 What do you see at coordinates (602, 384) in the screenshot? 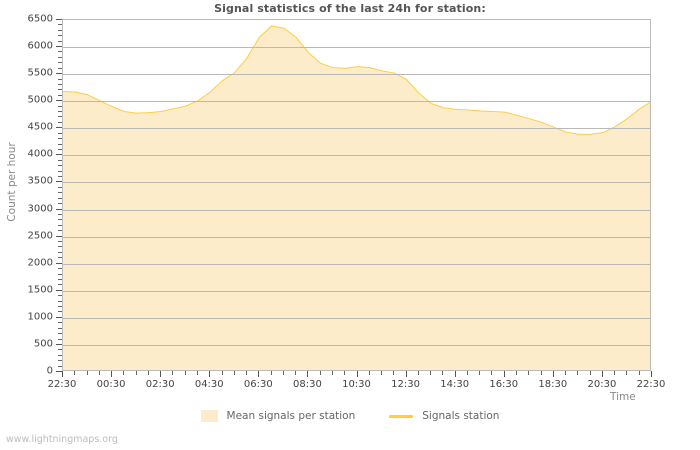
I see `x-tick-label: 20:30` at bounding box center [602, 384].